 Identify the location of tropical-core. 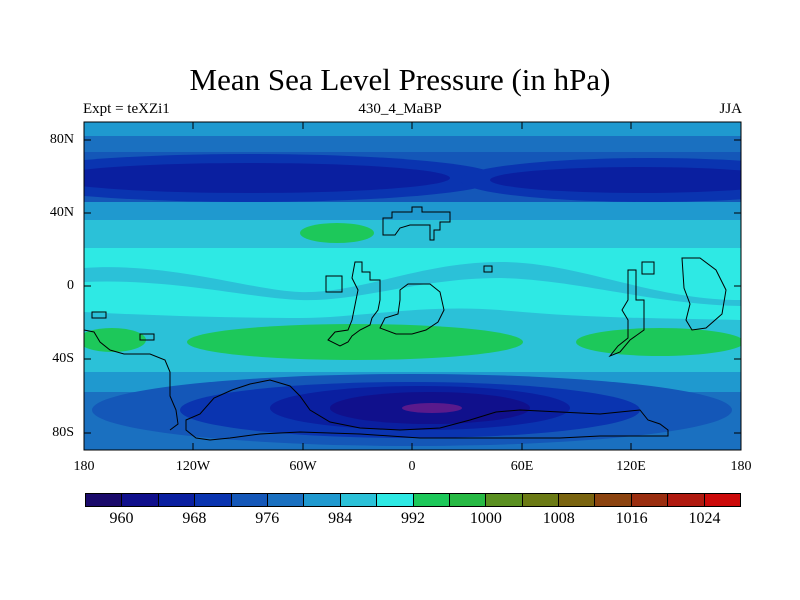
(412, 299).